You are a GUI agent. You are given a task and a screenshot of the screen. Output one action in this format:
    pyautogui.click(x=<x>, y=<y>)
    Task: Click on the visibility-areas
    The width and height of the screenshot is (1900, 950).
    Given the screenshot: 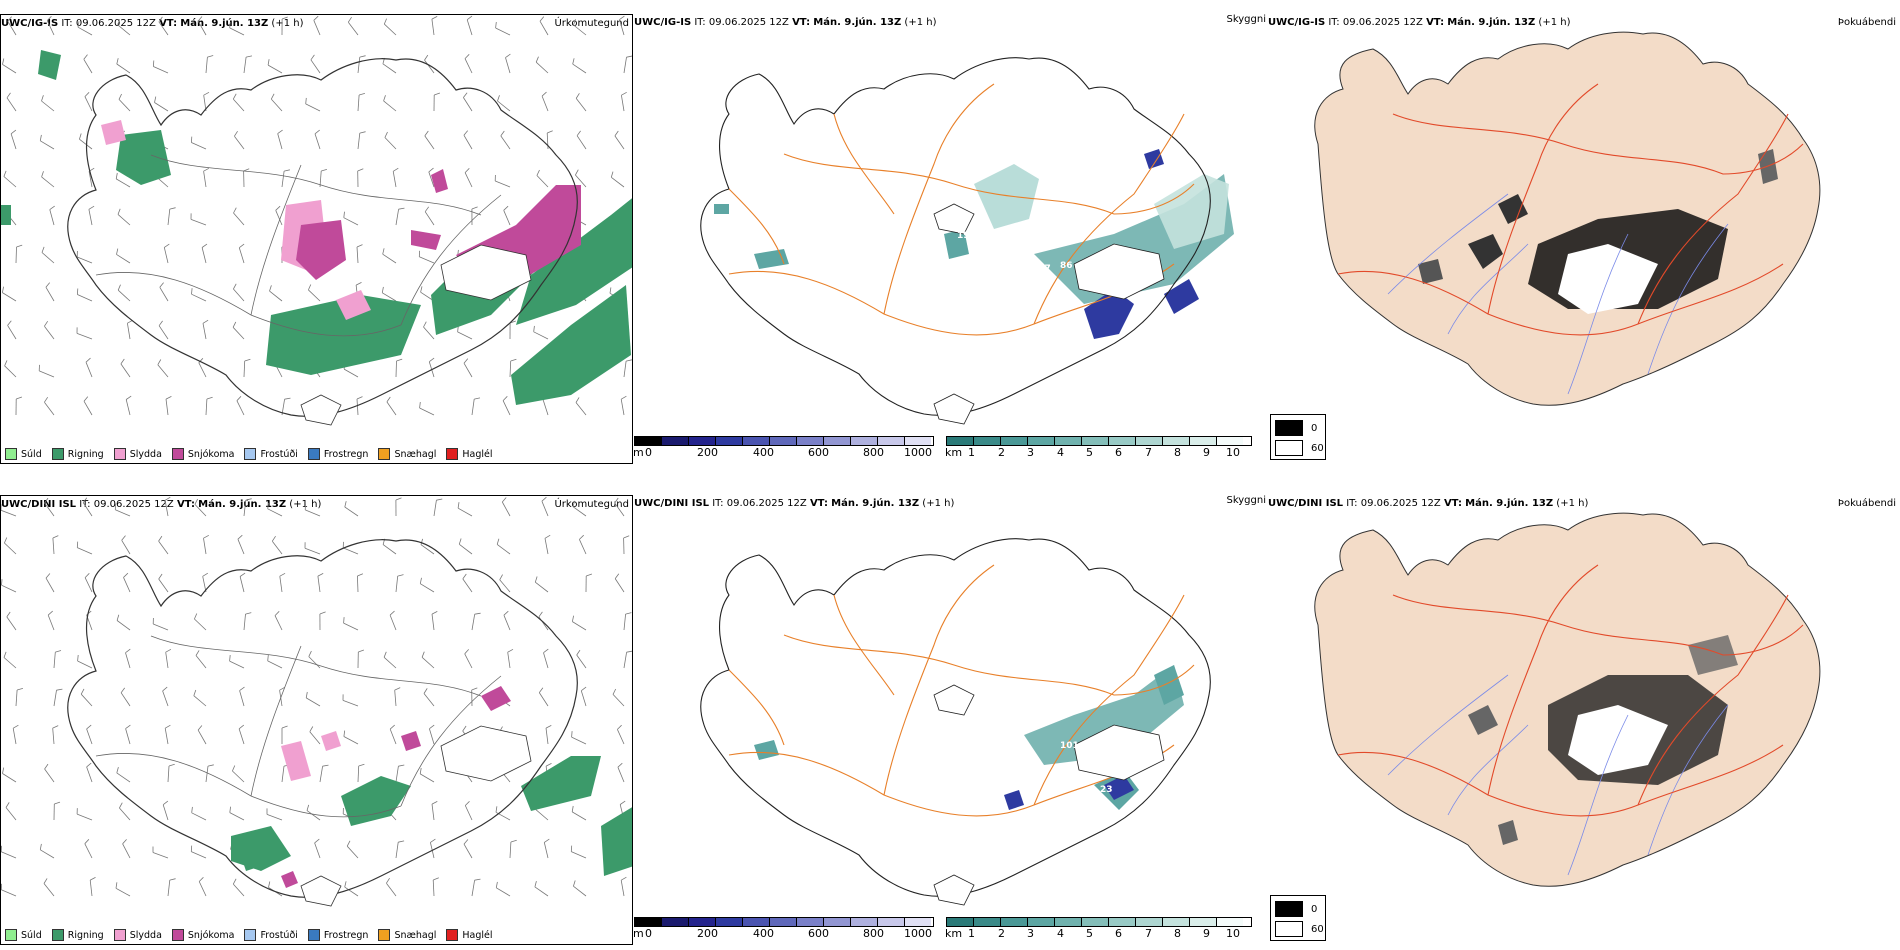 What is the action you would take?
    pyautogui.click(x=969, y=737)
    